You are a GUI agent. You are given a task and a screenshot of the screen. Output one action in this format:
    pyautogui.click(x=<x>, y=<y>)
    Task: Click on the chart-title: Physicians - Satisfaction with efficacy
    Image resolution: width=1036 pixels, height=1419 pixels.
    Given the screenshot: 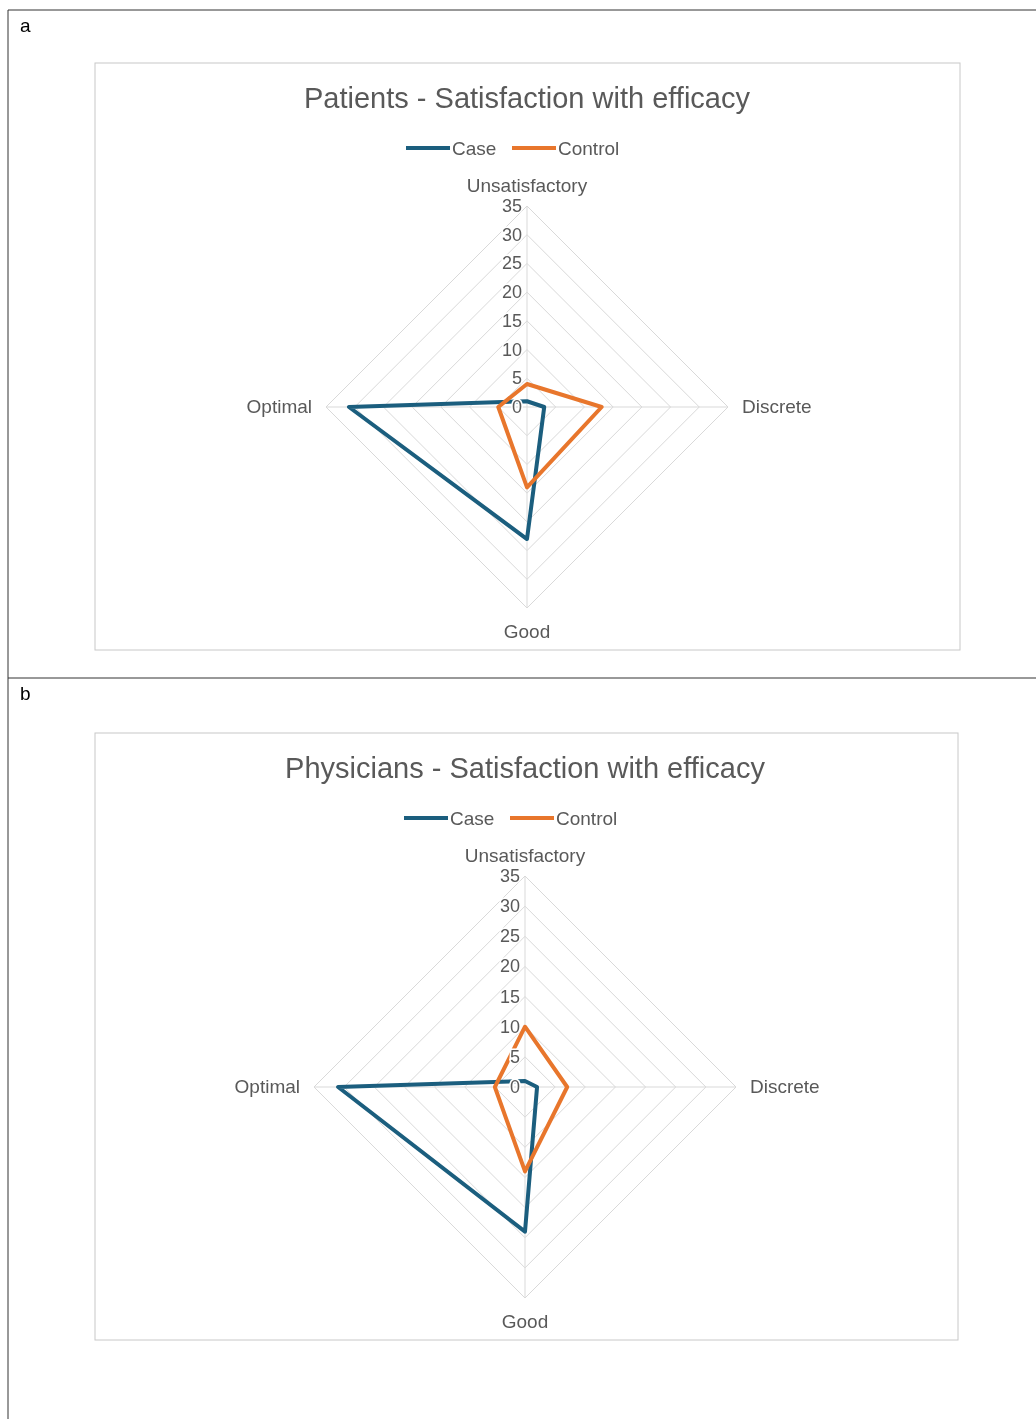 What is the action you would take?
    pyautogui.click(x=525, y=768)
    